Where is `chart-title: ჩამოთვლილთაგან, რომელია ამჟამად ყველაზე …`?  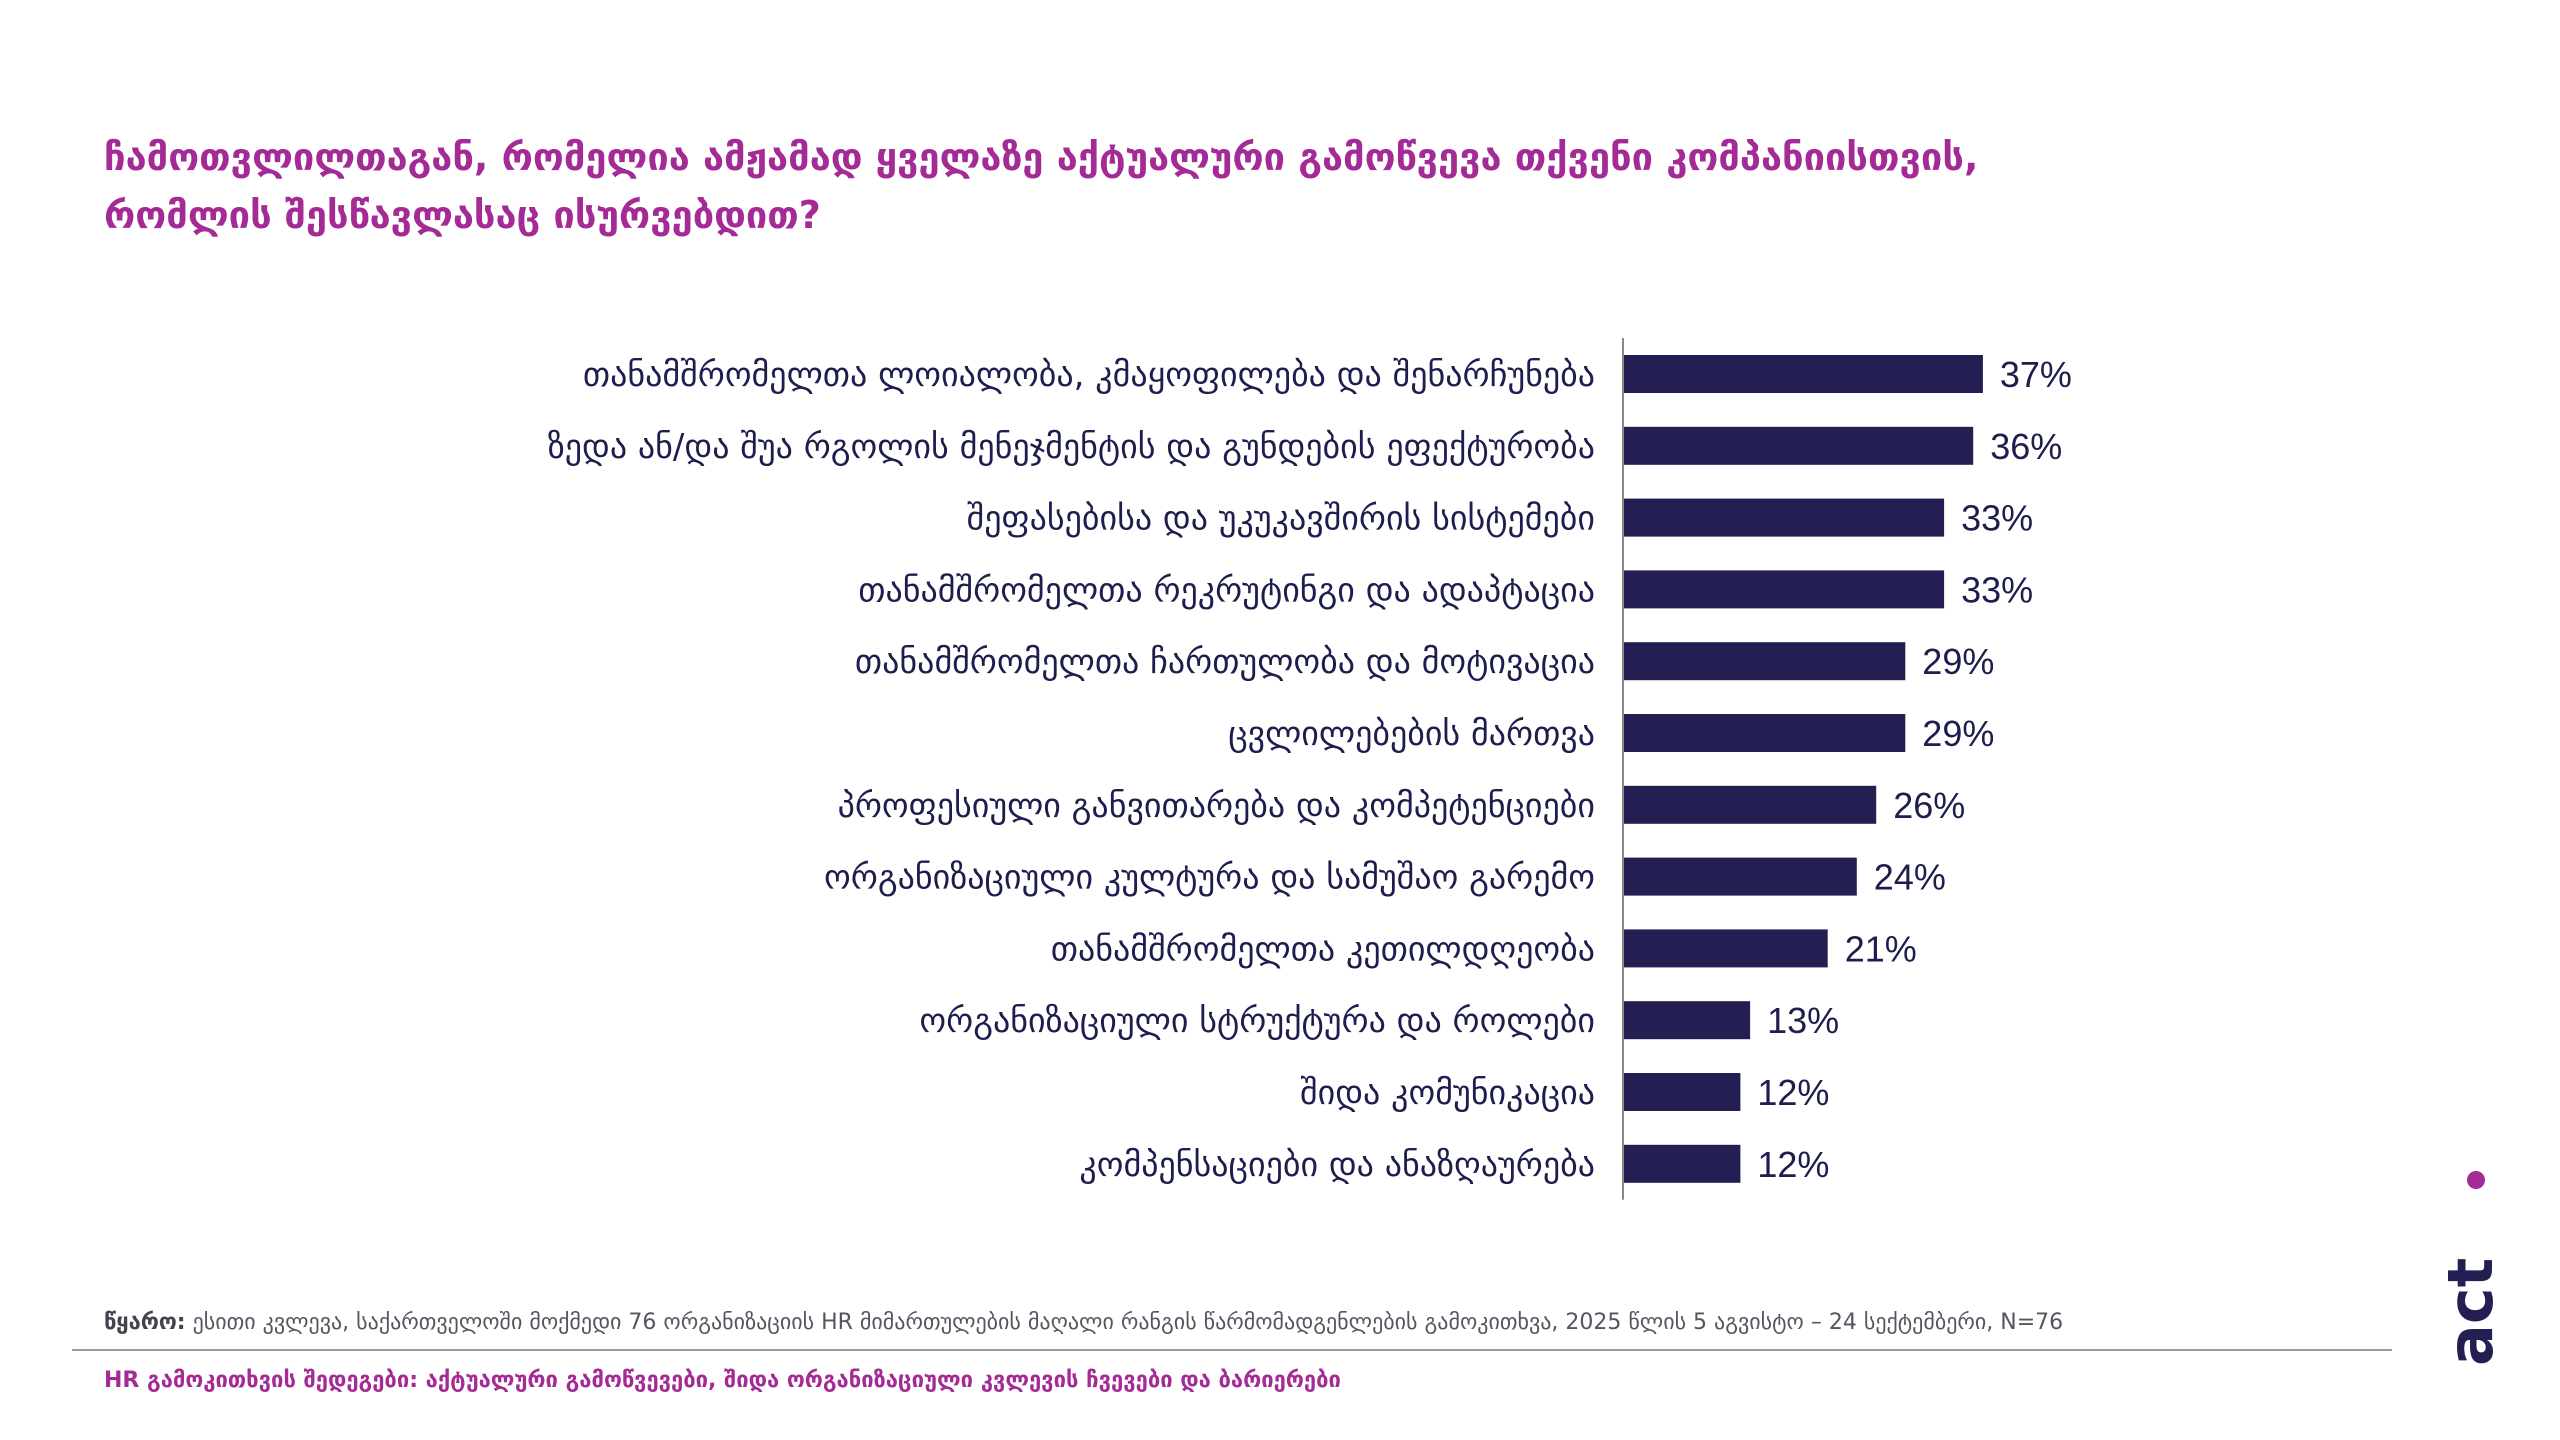 chart-title: ჩამოთვლილთაგან, რომელია ამჟამად ყველაზე … is located at coordinates (1254, 186).